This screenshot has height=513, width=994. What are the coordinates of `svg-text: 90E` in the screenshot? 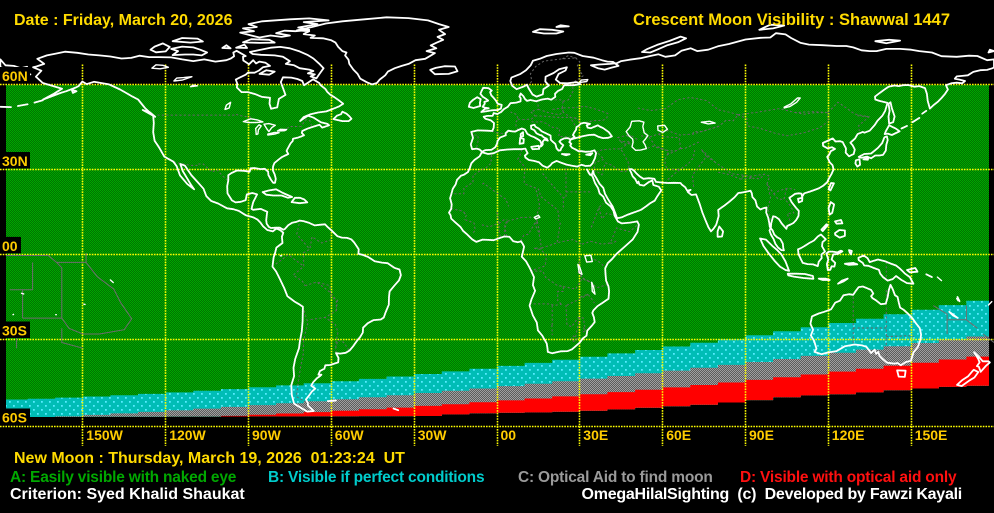 It's located at (761, 435).